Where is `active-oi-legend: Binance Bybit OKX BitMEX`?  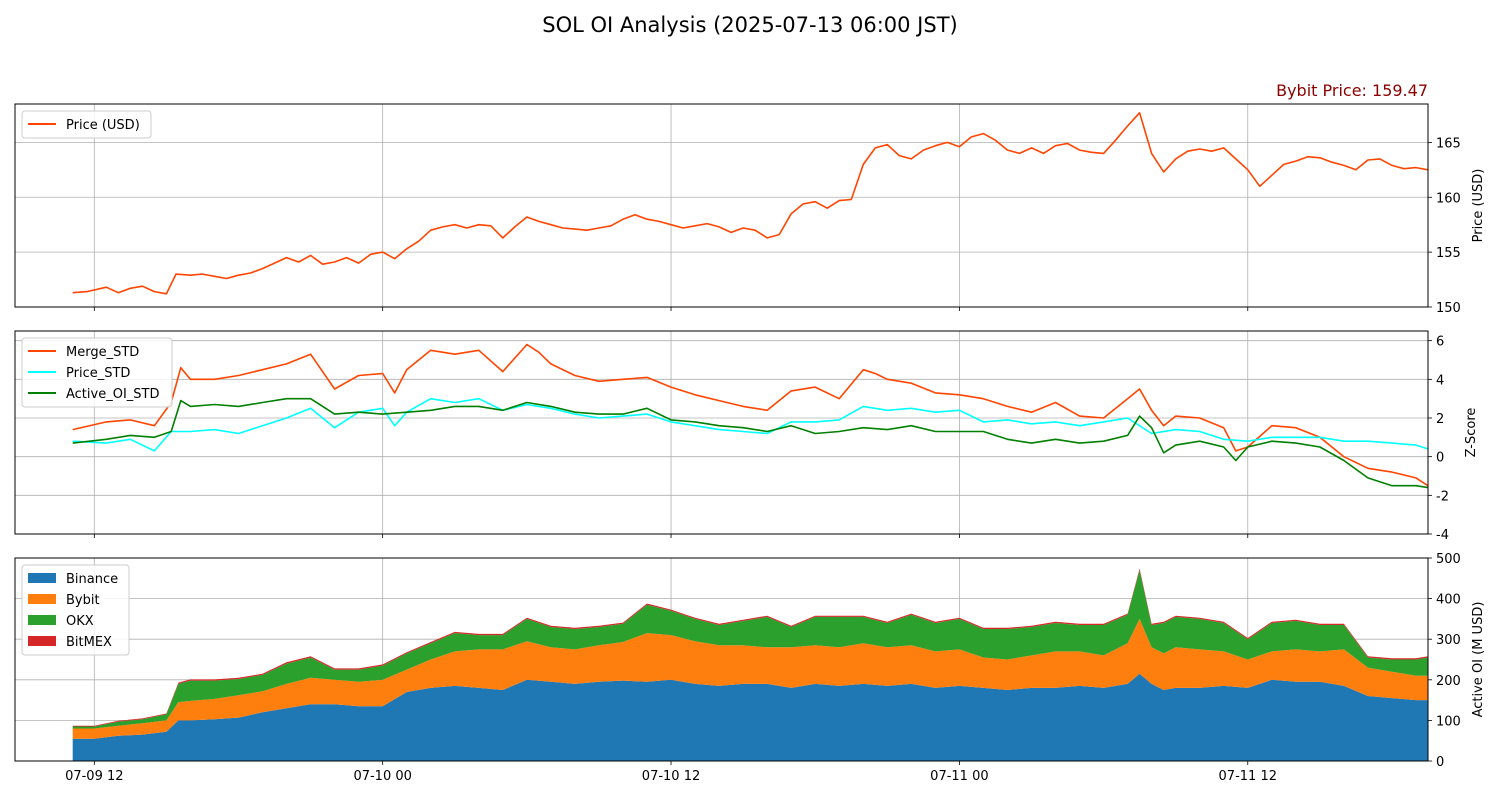 active-oi-legend: Binance Bybit OKX BitMEX is located at coordinates (75, 610).